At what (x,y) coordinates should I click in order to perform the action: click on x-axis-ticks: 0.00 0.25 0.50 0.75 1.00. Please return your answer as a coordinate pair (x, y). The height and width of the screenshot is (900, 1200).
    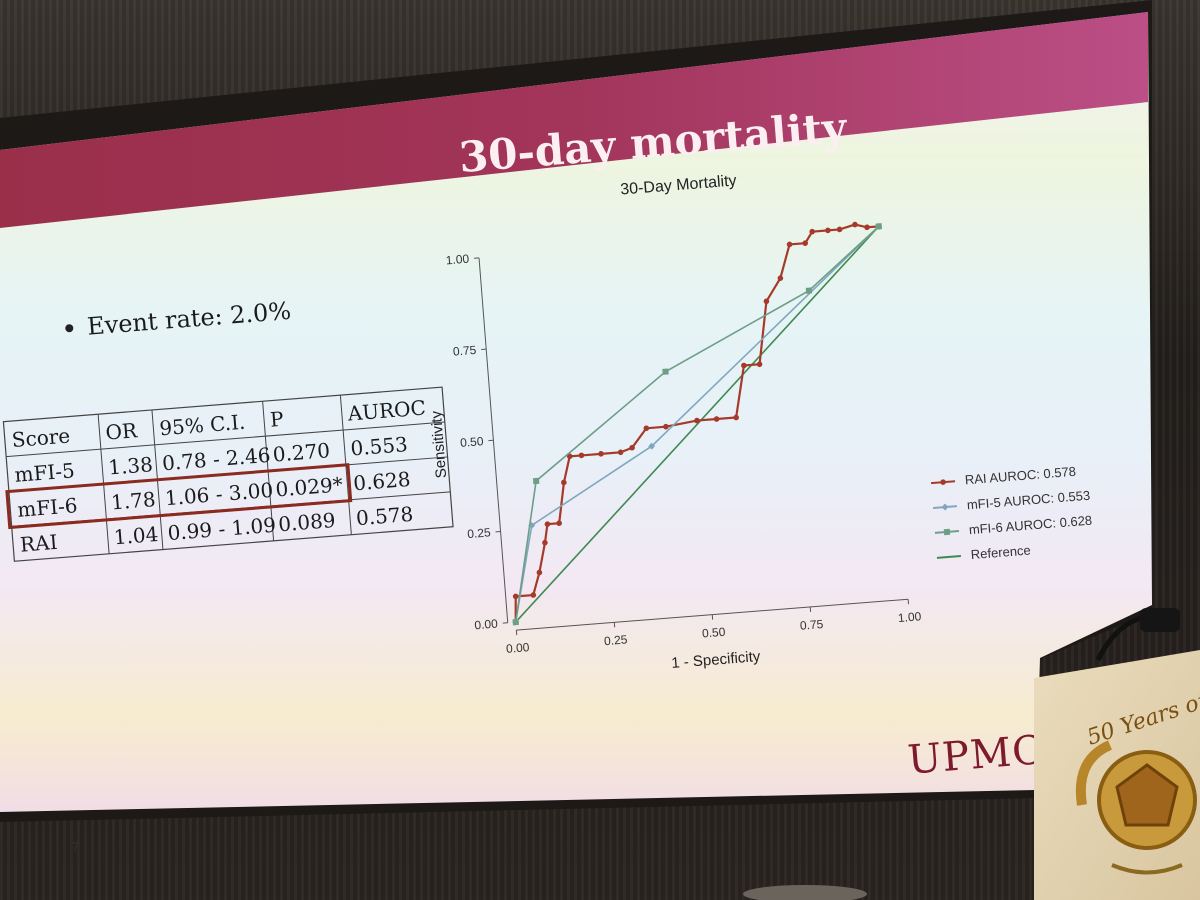
    Looking at the image, I should click on (714, 627).